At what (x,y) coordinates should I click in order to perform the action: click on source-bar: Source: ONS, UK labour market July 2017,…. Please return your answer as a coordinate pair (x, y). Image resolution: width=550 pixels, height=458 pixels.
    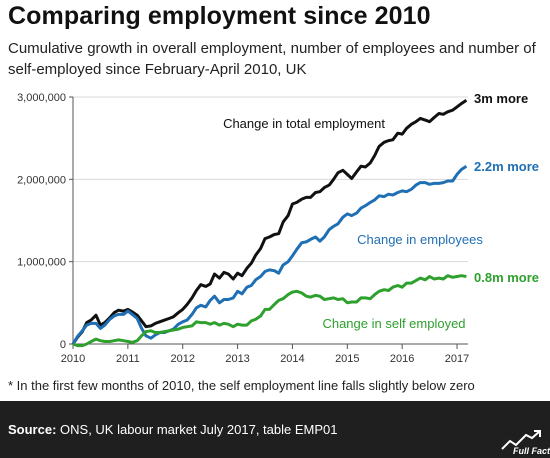
    Looking at the image, I should click on (275, 429).